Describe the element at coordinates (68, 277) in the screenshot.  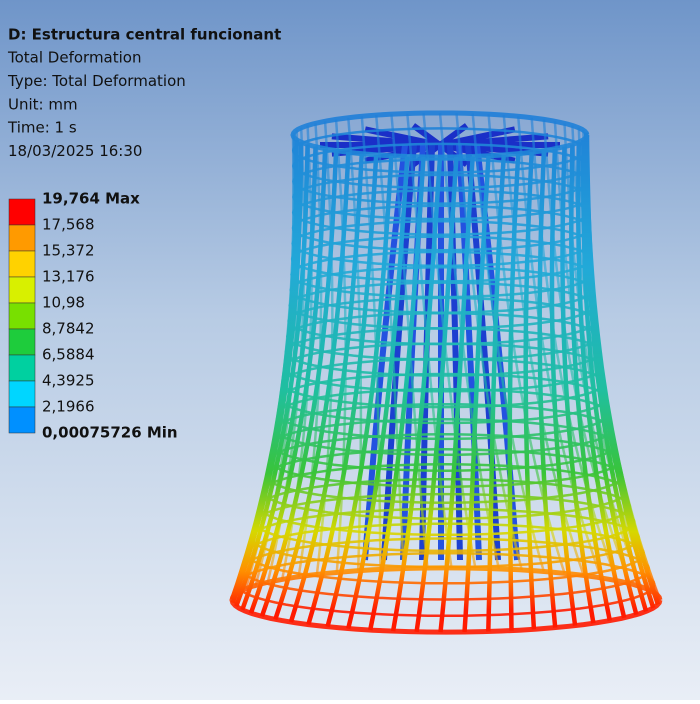
I see `legend-label: 13,176` at that location.